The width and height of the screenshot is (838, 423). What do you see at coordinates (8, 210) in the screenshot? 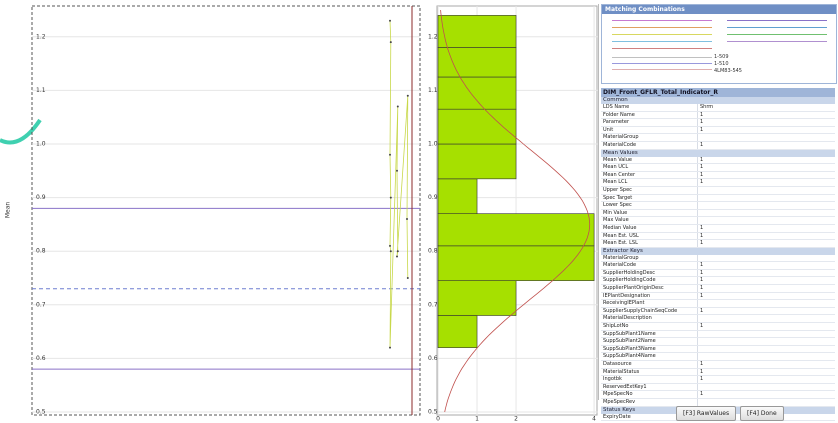
I see `y-axis-label: Mean` at bounding box center [8, 210].